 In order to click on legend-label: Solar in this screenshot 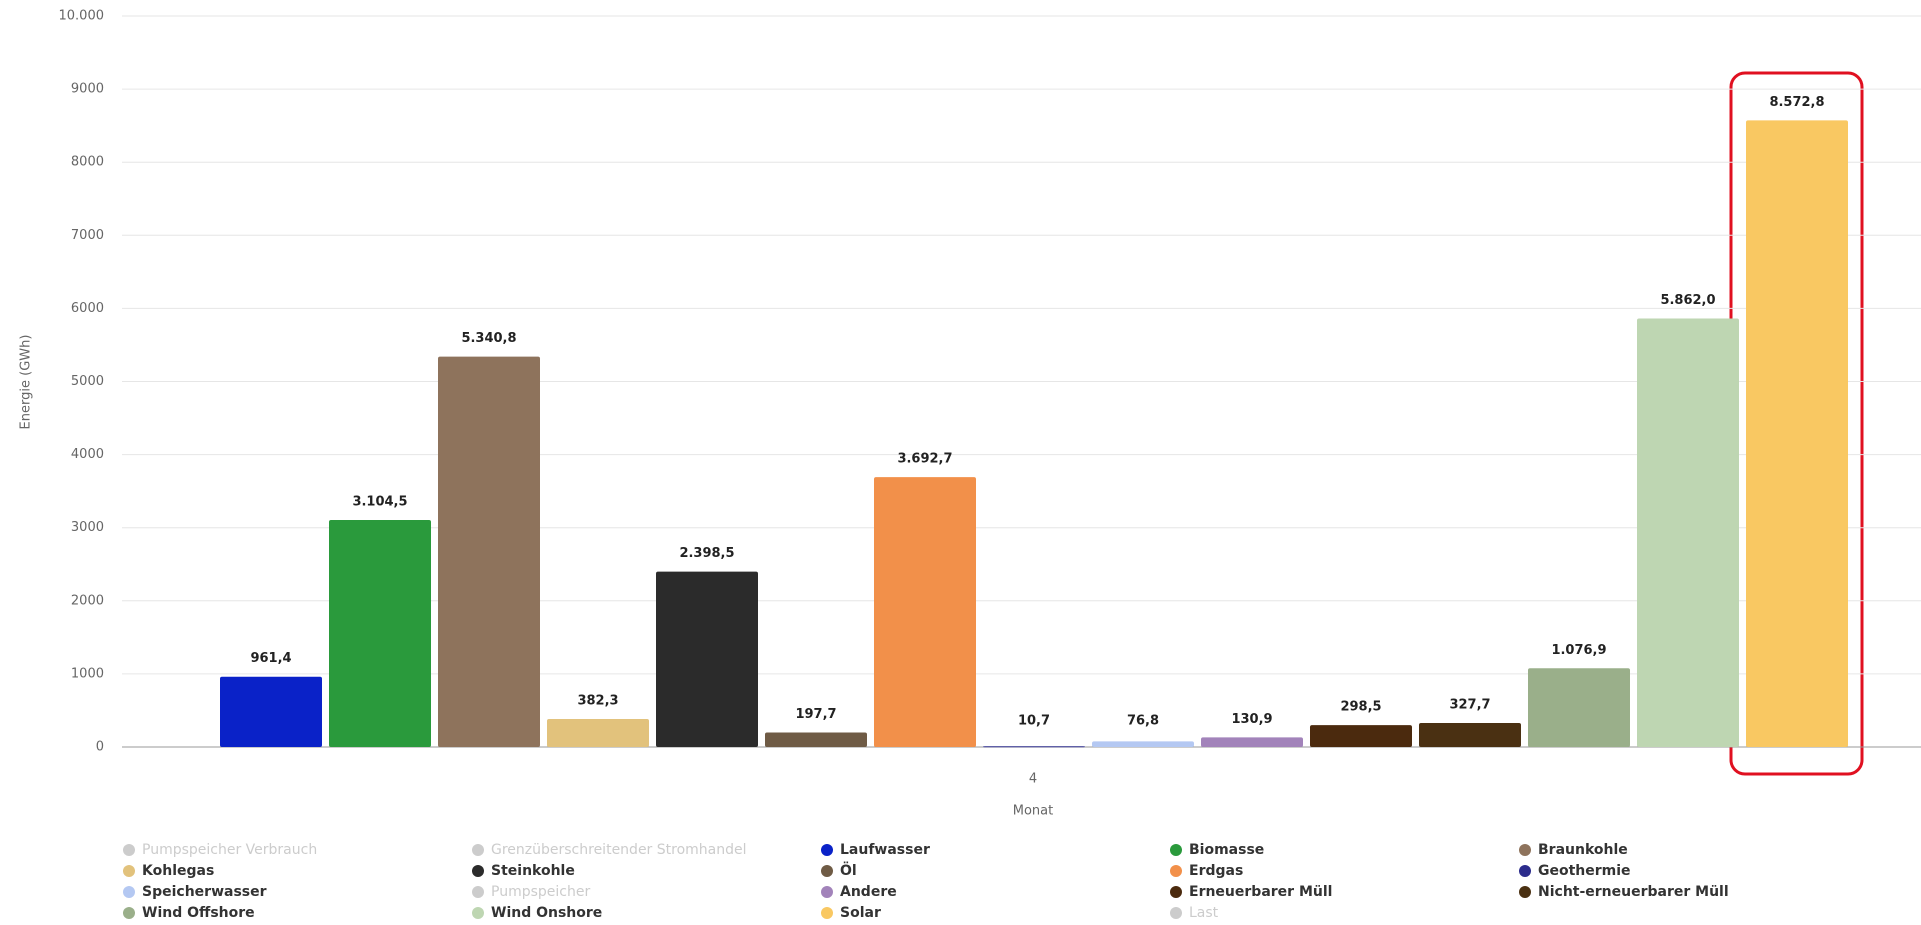, I will do `click(860, 913)`.